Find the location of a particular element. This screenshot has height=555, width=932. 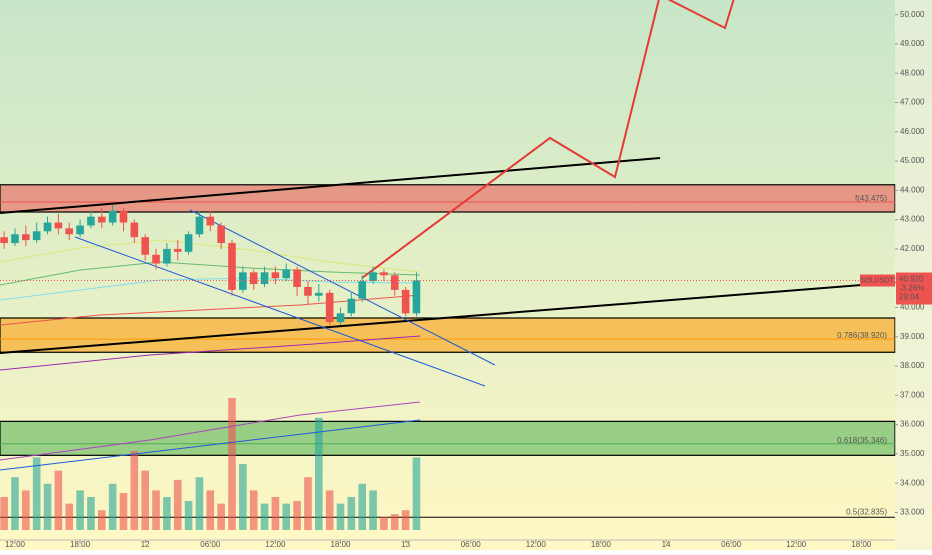

y-tick-label: 36.000 is located at coordinates (912, 424).